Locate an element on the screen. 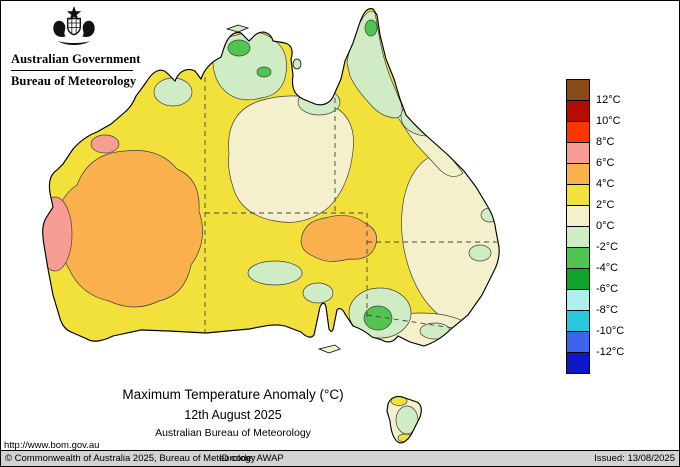 The height and width of the screenshot is (467, 680). legend-label: 4°C is located at coordinates (605, 184).